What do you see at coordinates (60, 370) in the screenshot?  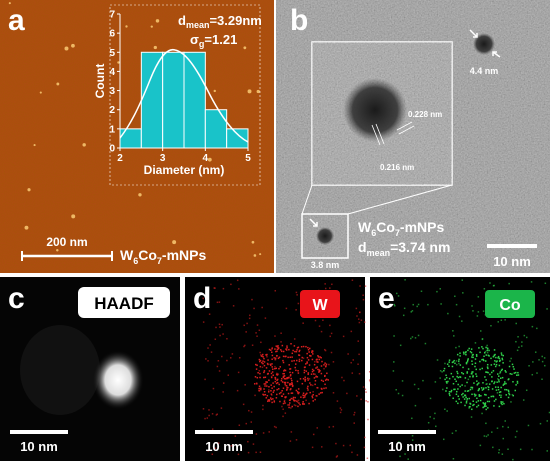 I see `background-shade` at bounding box center [60, 370].